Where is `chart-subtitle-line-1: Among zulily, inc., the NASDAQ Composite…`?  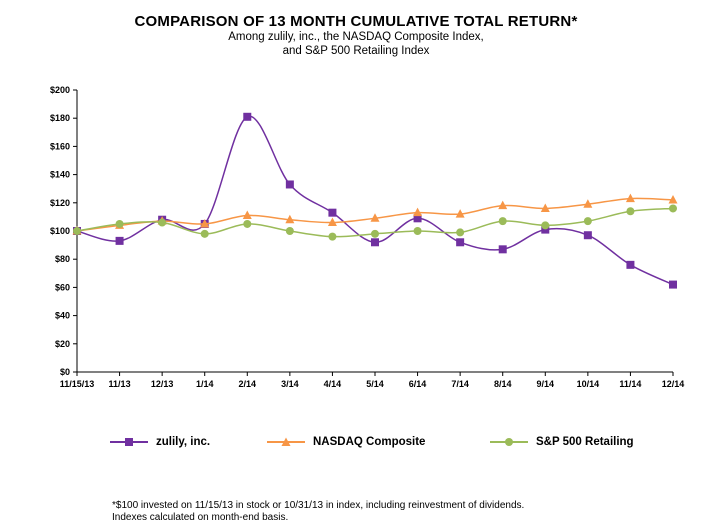 chart-subtitle-line-1: Among zulily, inc., the NASDAQ Composite… is located at coordinates (356, 37).